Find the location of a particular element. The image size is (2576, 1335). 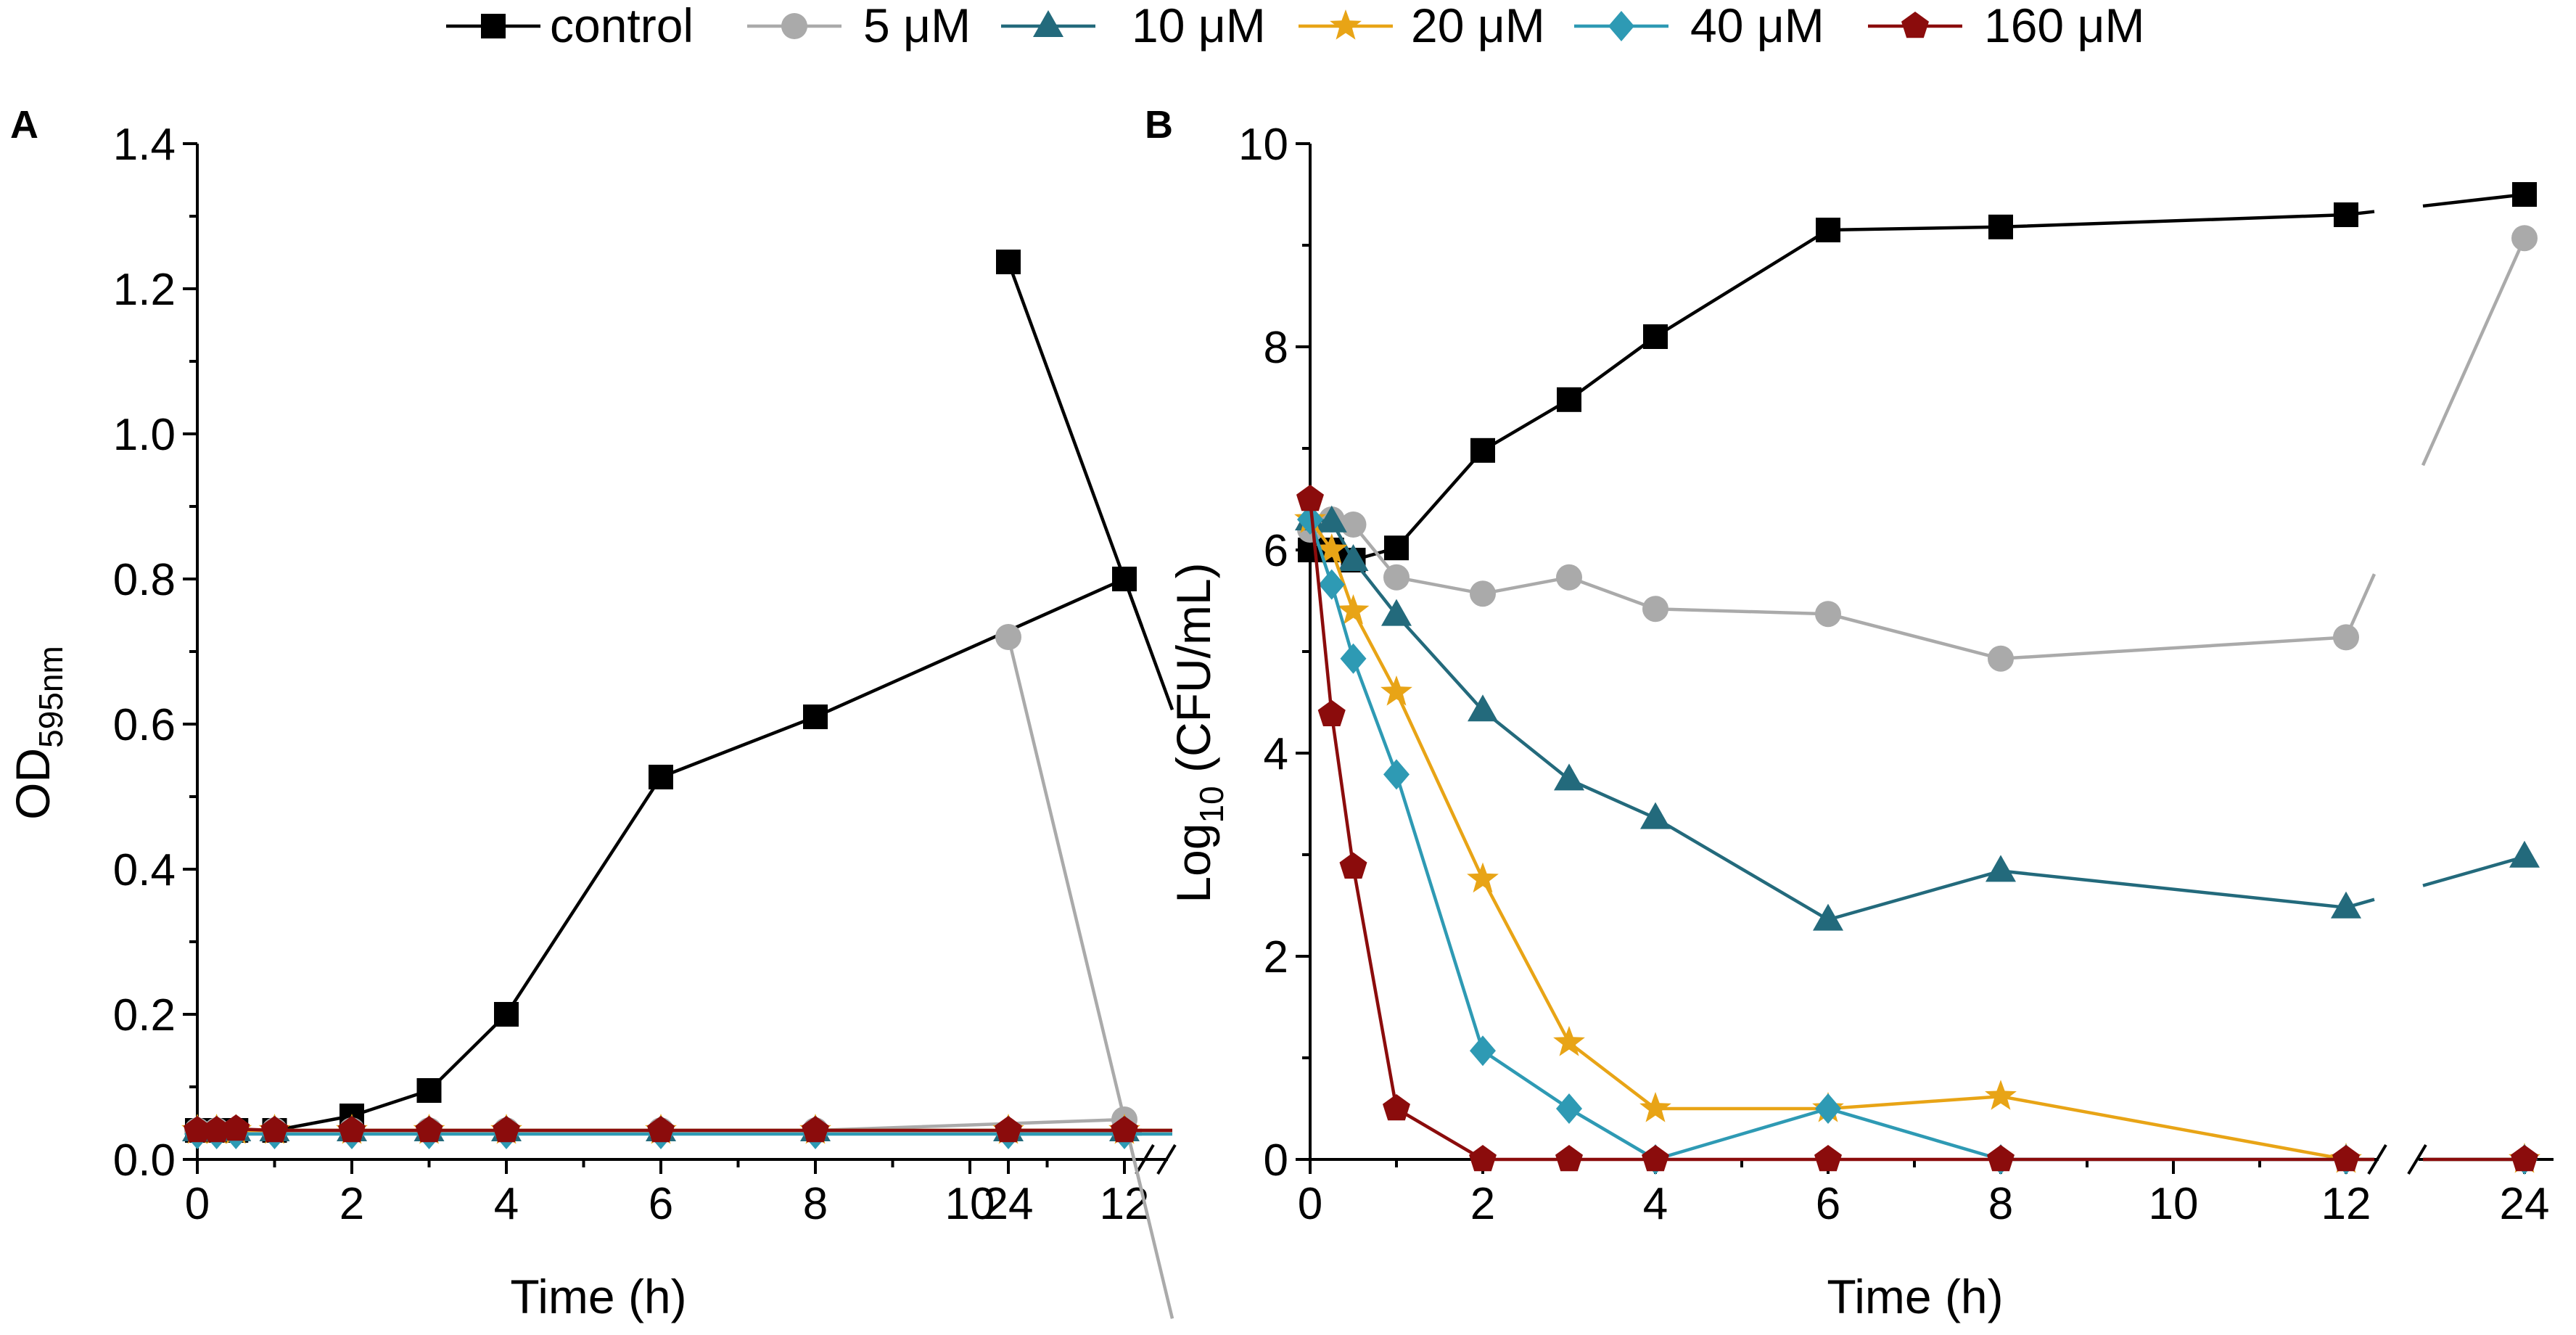

legend-marker-square is located at coordinates (493, 26).